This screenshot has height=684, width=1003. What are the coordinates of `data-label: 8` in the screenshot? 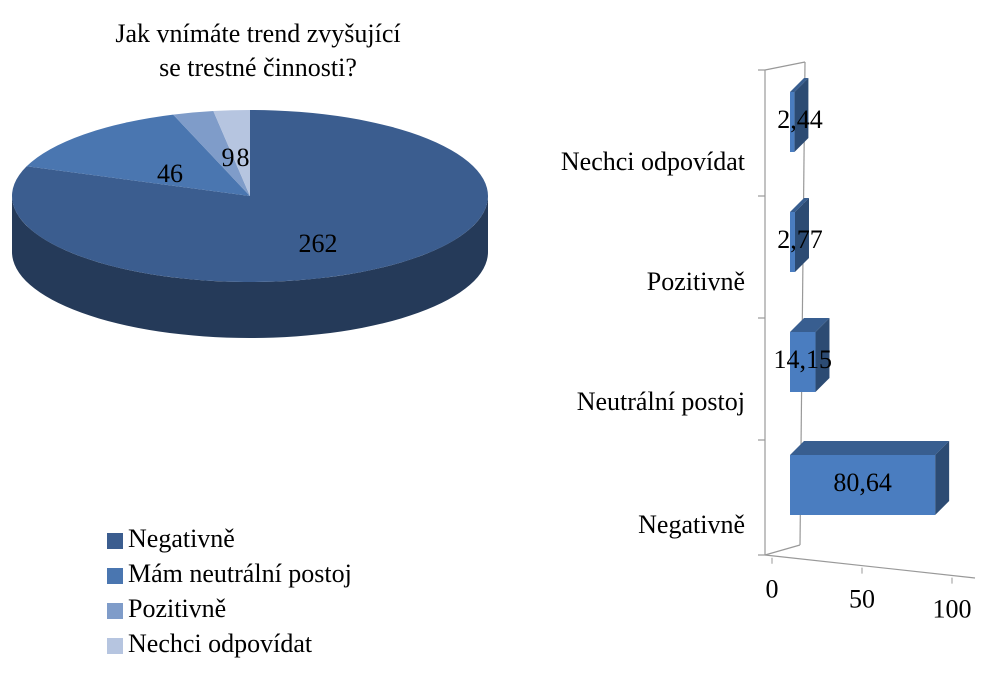 It's located at (243, 157).